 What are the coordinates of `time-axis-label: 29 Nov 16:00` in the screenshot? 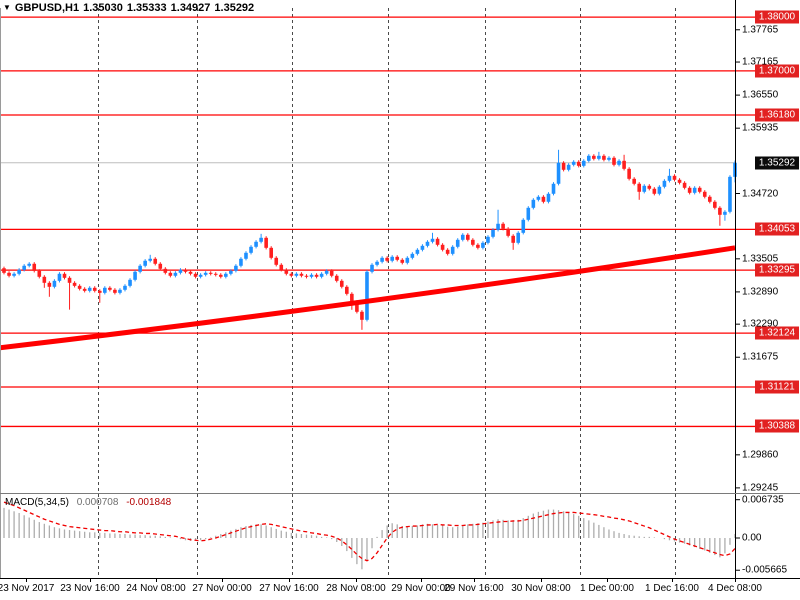 It's located at (474, 588).